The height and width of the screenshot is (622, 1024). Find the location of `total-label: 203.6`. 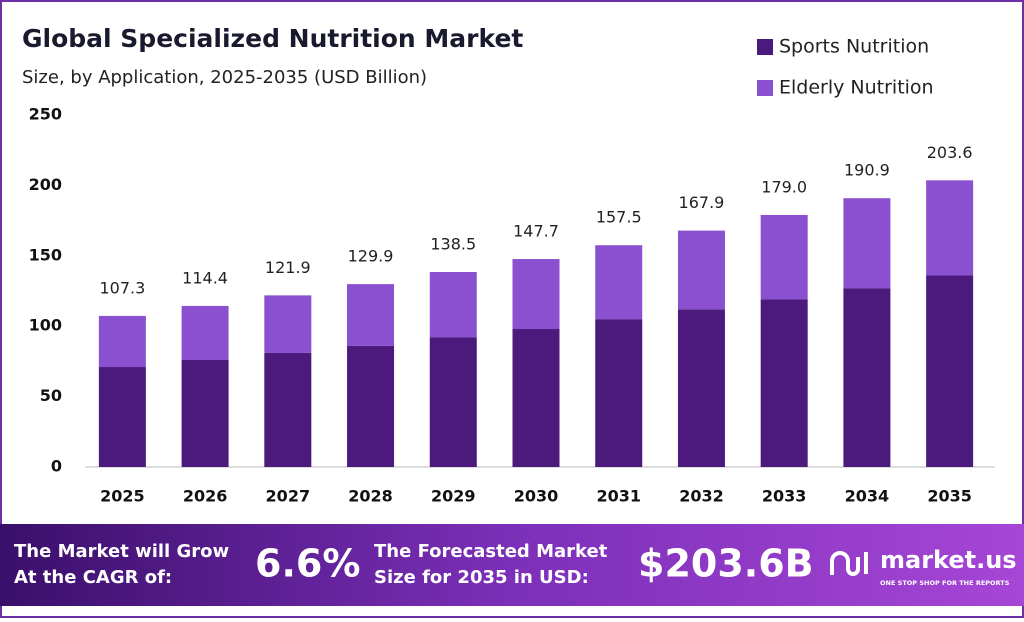

total-label: 203.6 is located at coordinates (950, 152).